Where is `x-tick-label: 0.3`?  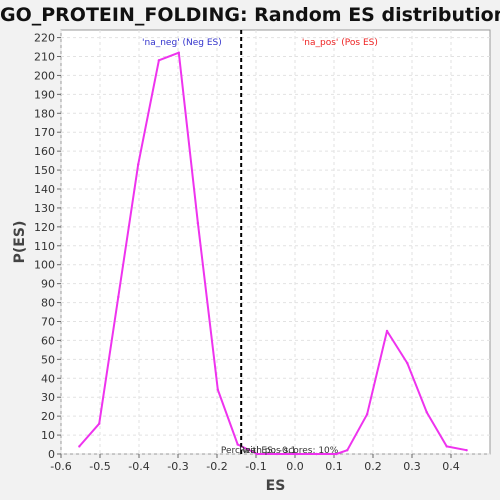
x-tick-label: 0.3 is located at coordinates (412, 466).